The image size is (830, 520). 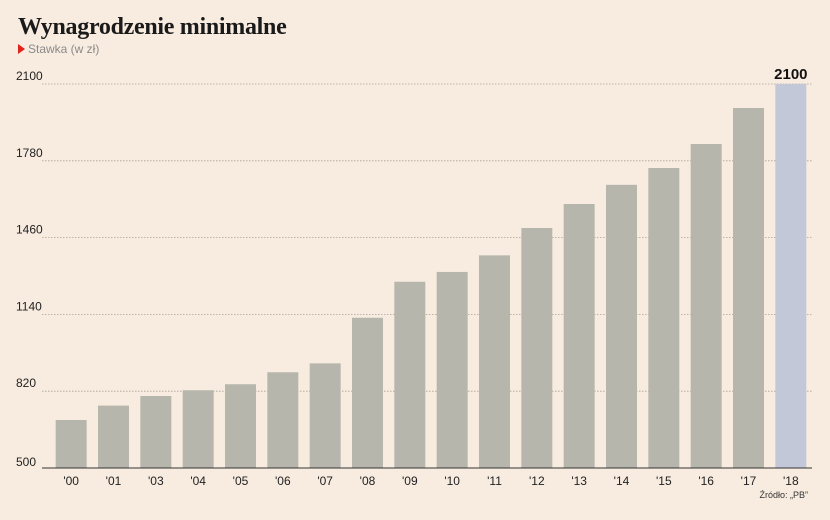 What do you see at coordinates (26, 383) in the screenshot?
I see `y-tick-label: 820` at bounding box center [26, 383].